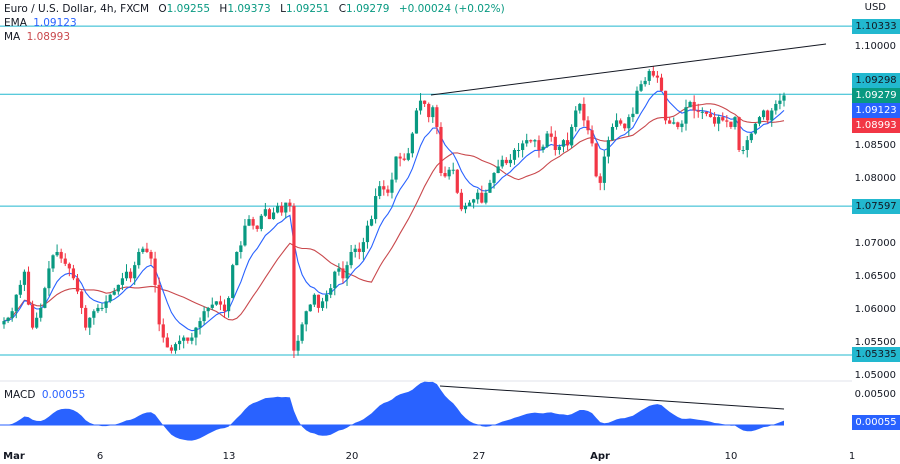 This screenshot has height=464, width=900. What do you see at coordinates (14, 456) in the screenshot?
I see `time-tick: Mar` at bounding box center [14, 456].